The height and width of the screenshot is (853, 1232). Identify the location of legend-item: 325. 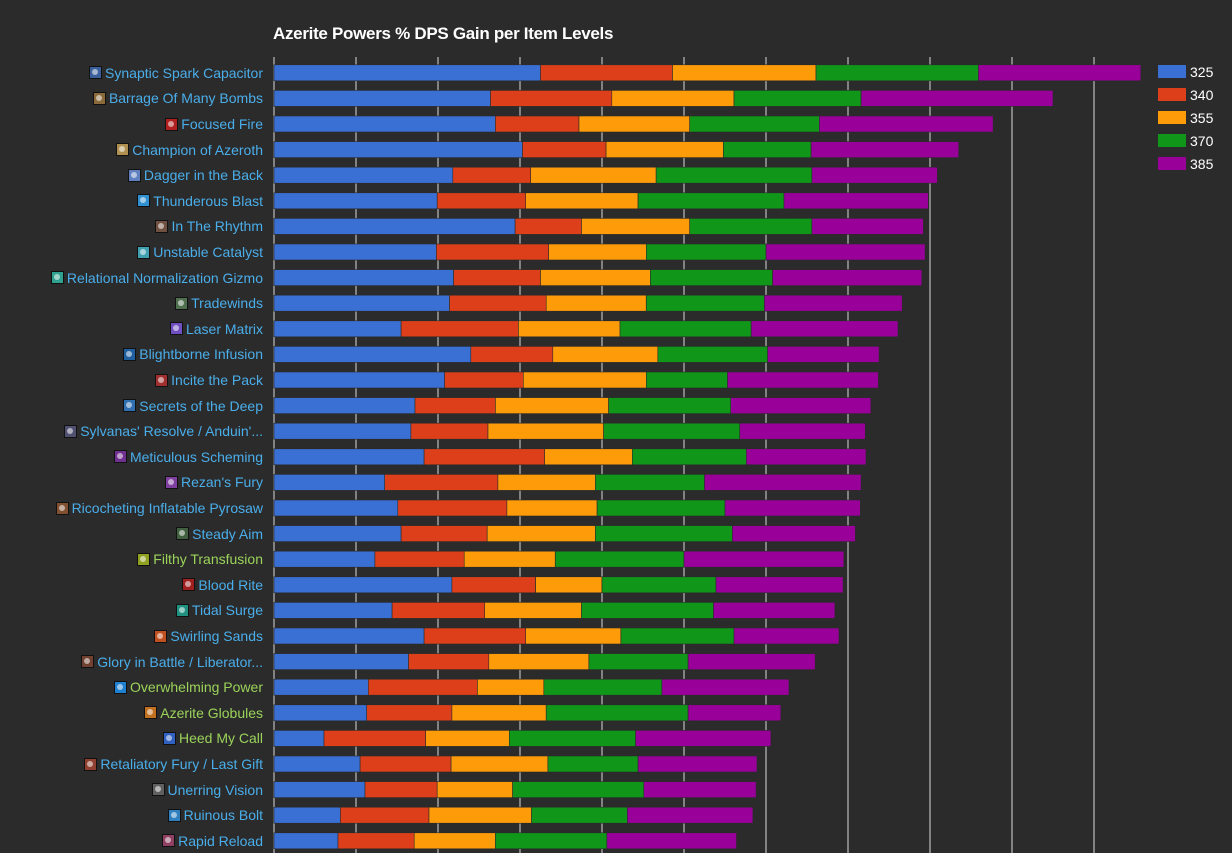
(1185, 71).